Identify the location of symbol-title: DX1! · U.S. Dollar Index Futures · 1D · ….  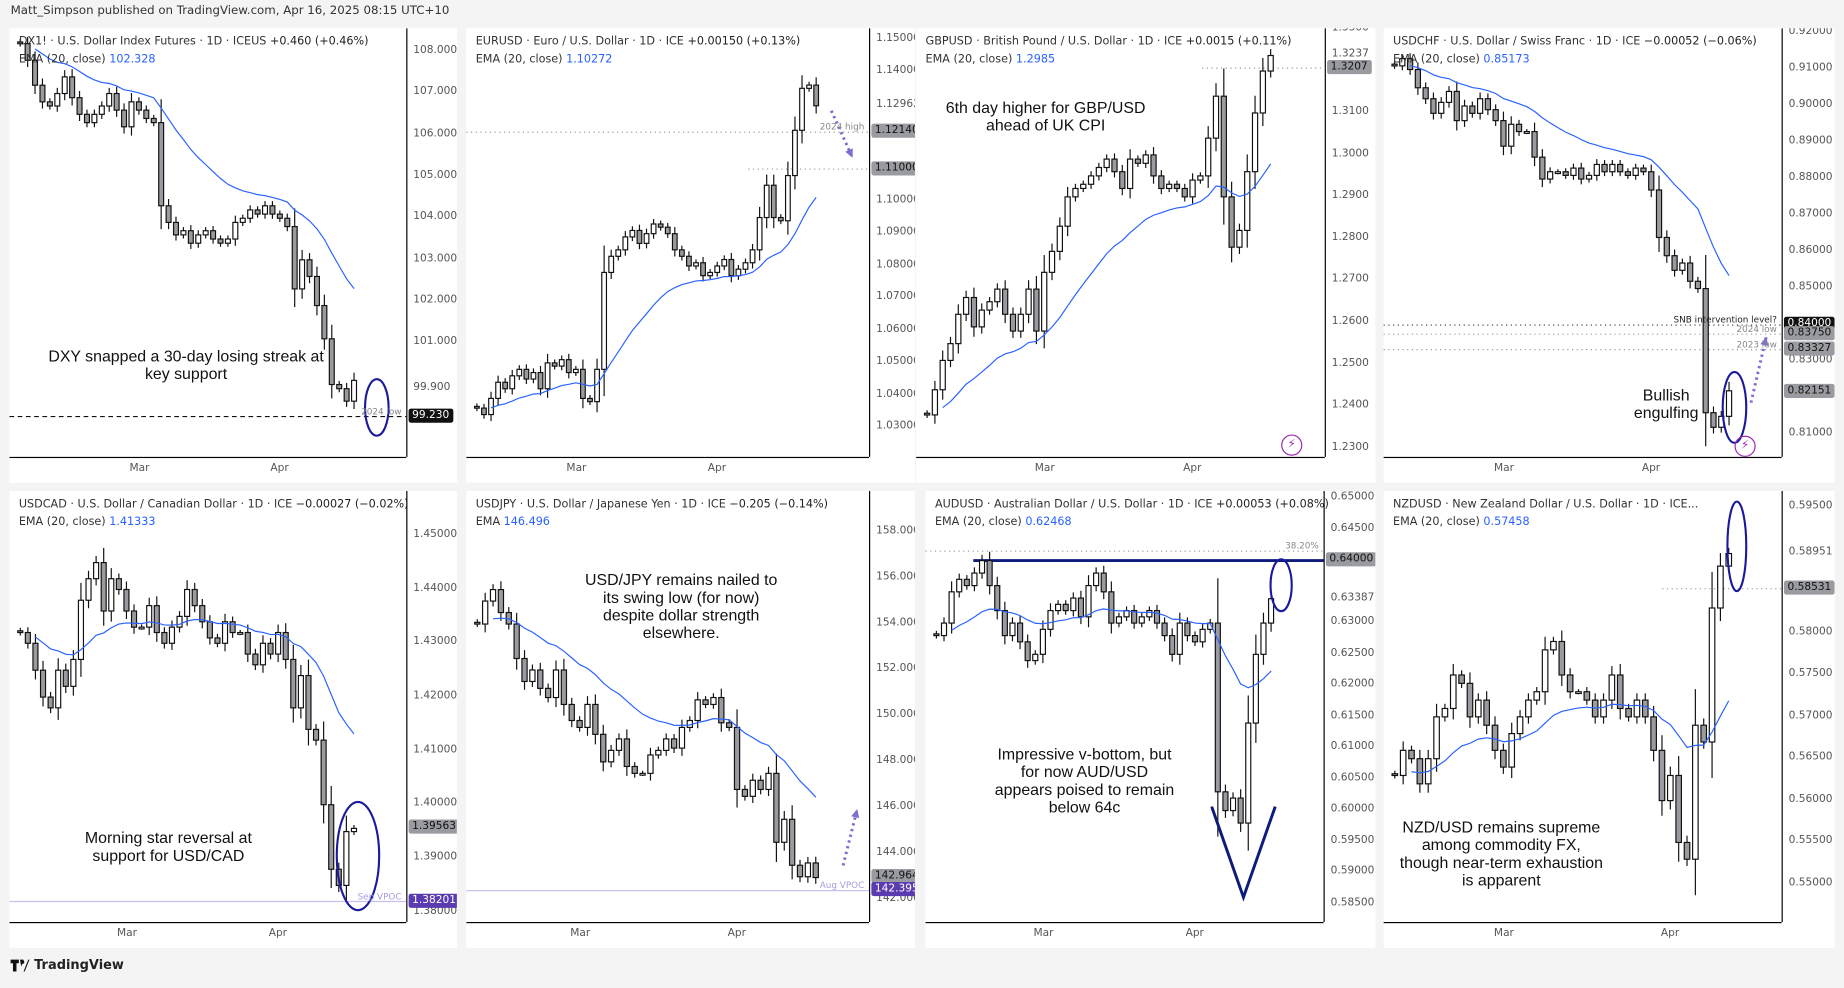
(142, 42).